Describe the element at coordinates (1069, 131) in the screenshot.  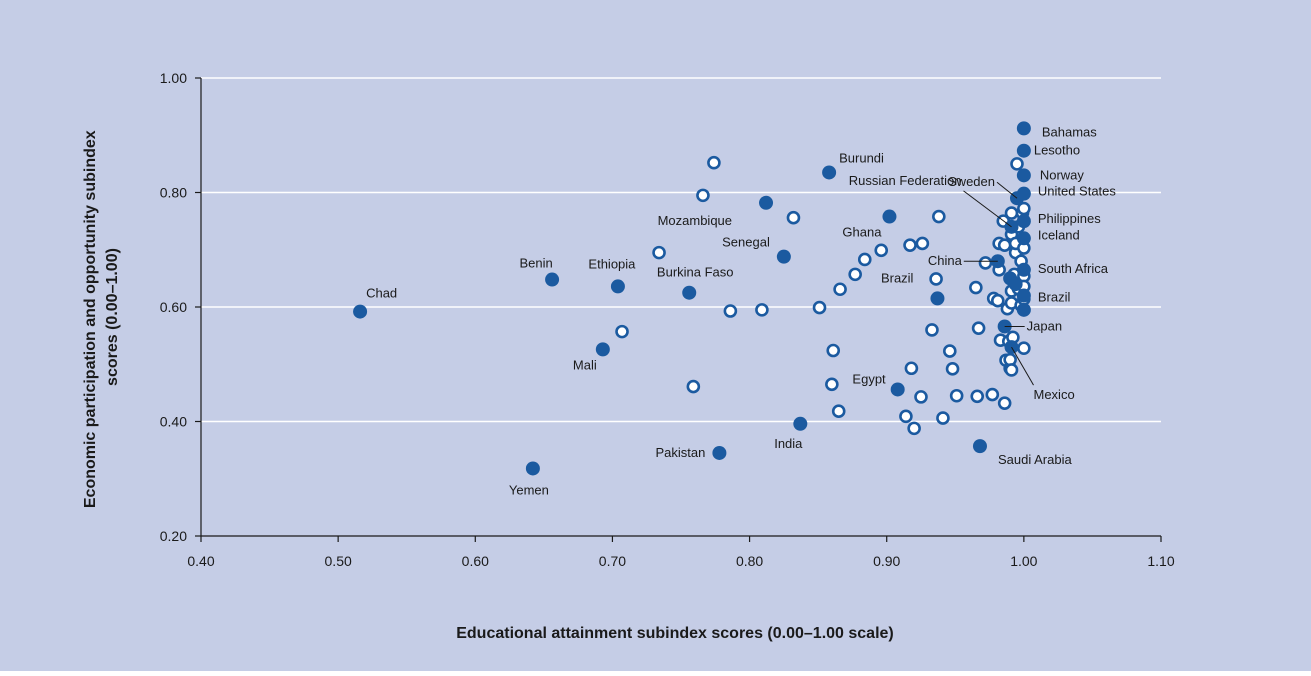
I see `point-label: Bahamas` at that location.